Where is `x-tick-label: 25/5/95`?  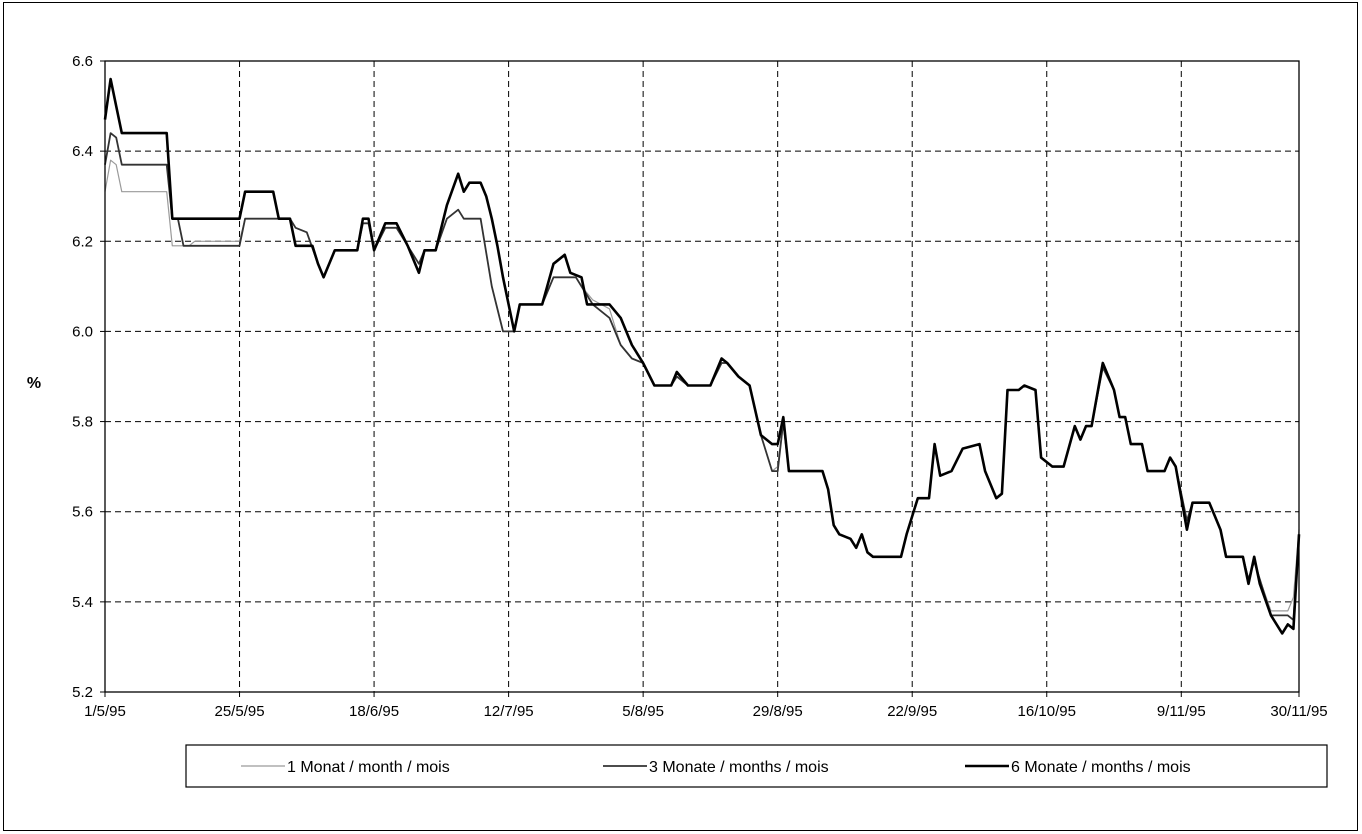 x-tick-label: 25/5/95 is located at coordinates (240, 711).